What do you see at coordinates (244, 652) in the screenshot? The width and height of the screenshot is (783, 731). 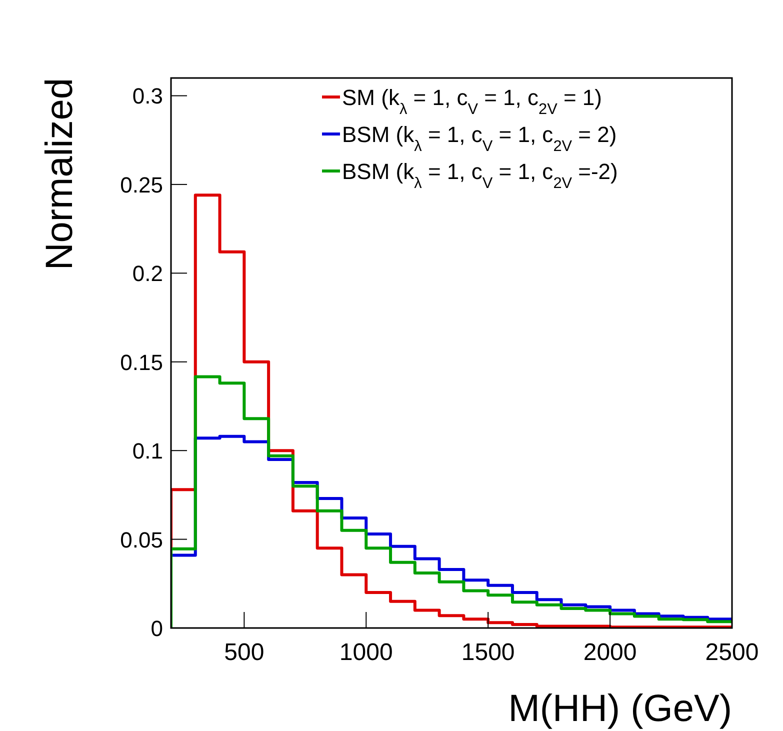 I see `x-tick-label: 500` at bounding box center [244, 652].